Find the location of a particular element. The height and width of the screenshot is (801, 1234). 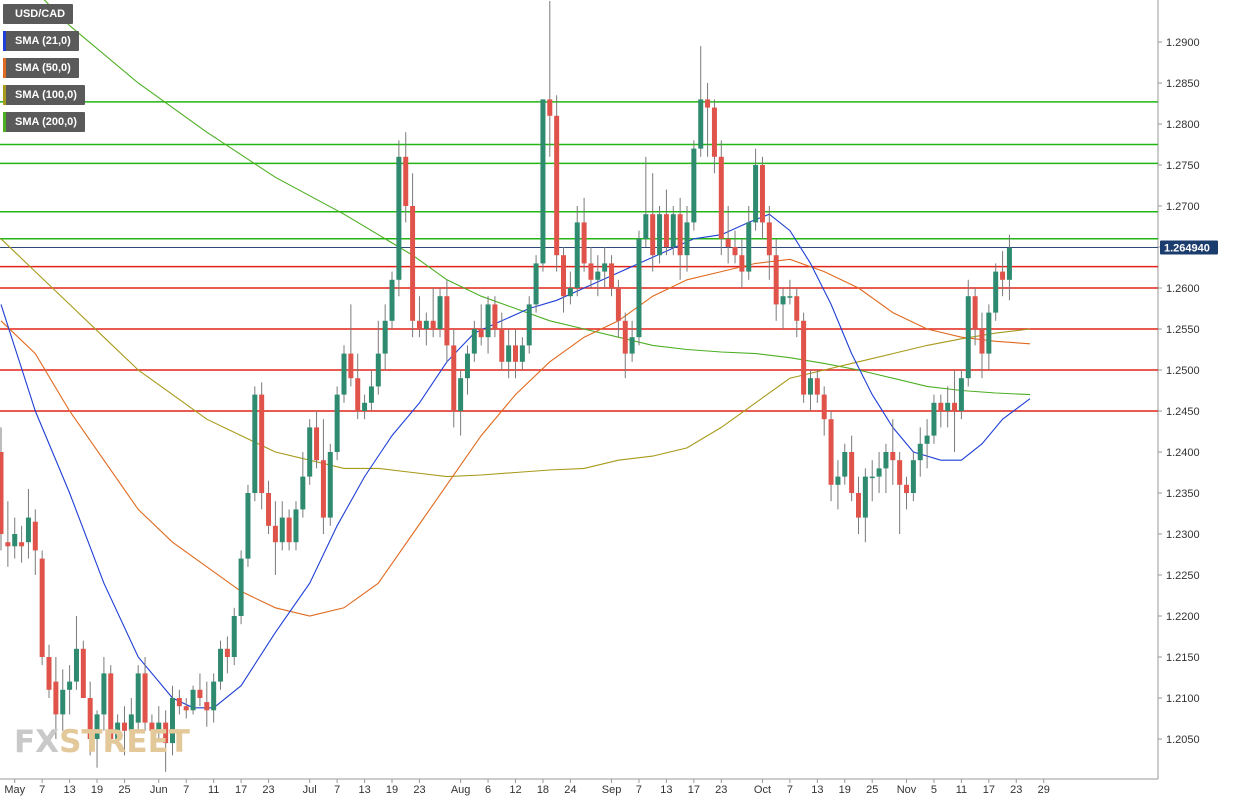

x-tick-label: 11 is located at coordinates (213, 790).